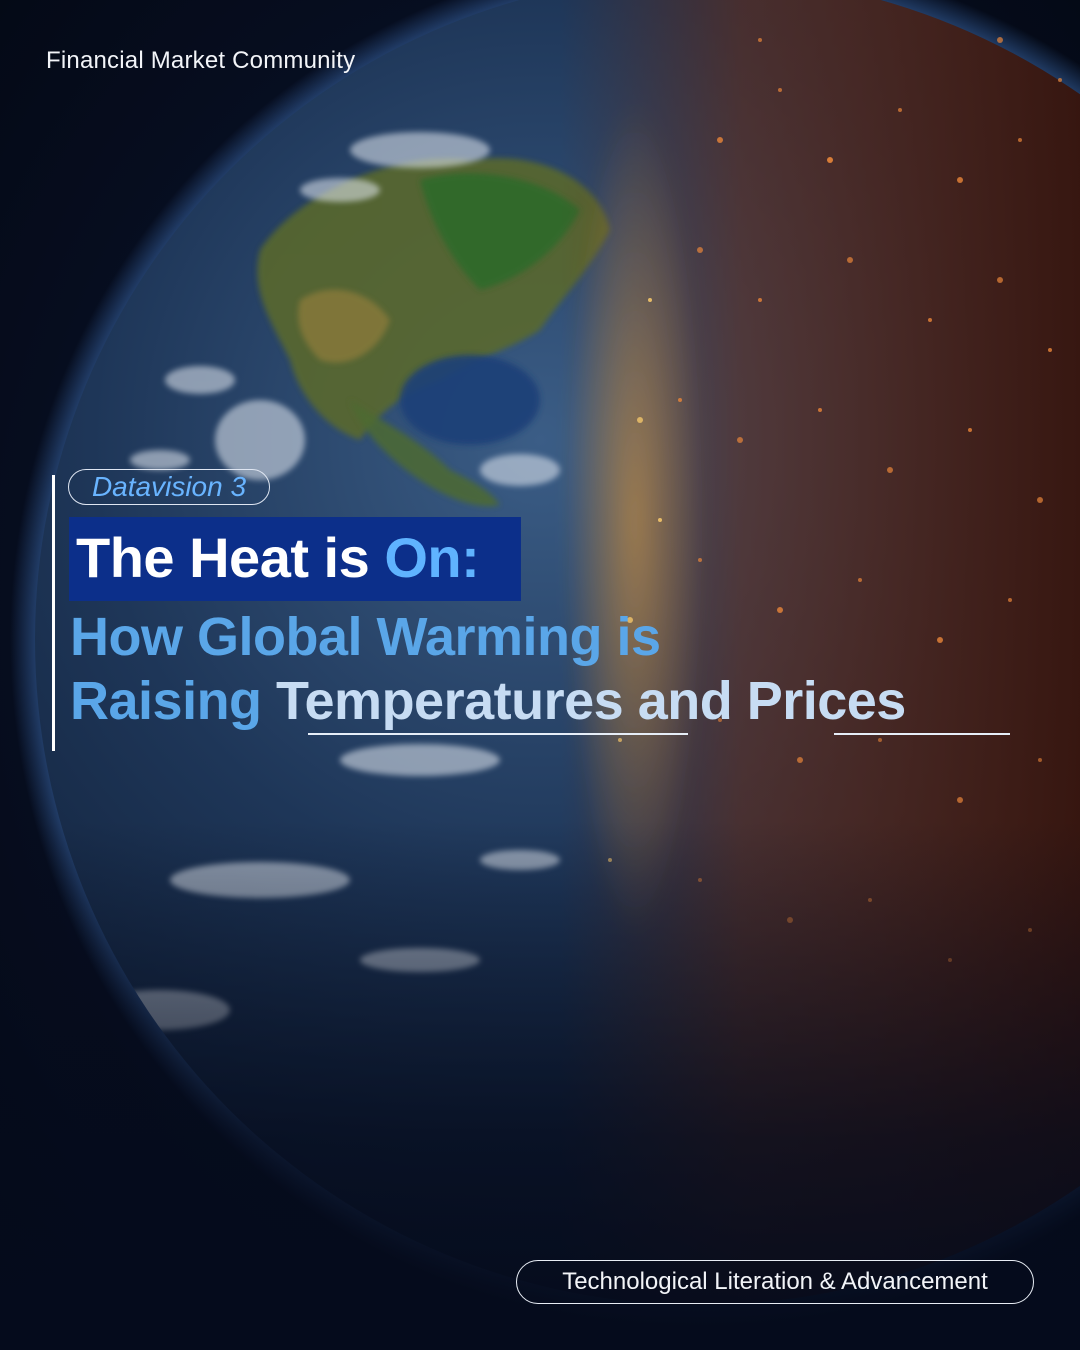  Describe the element at coordinates (230, 557) in the screenshot. I see `headline-main: The Heat is` at that location.